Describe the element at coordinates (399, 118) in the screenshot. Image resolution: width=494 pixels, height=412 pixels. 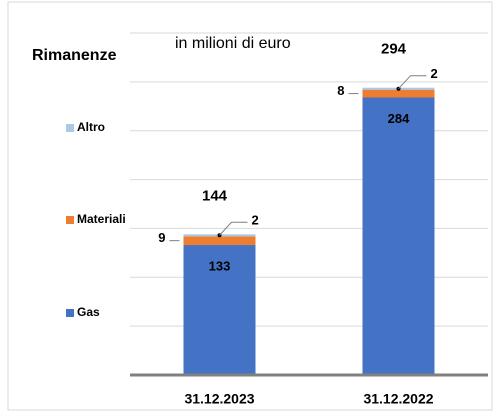
I see `data-label: 284` at that location.